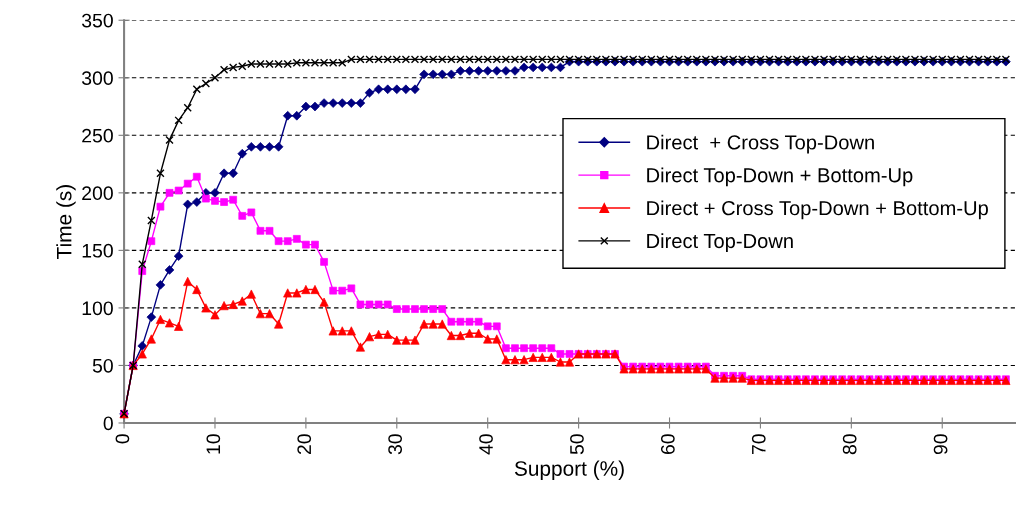 This screenshot has height=519, width=1017. What do you see at coordinates (577, 444) in the screenshot?
I see `x-tick-label: 50` at bounding box center [577, 444].